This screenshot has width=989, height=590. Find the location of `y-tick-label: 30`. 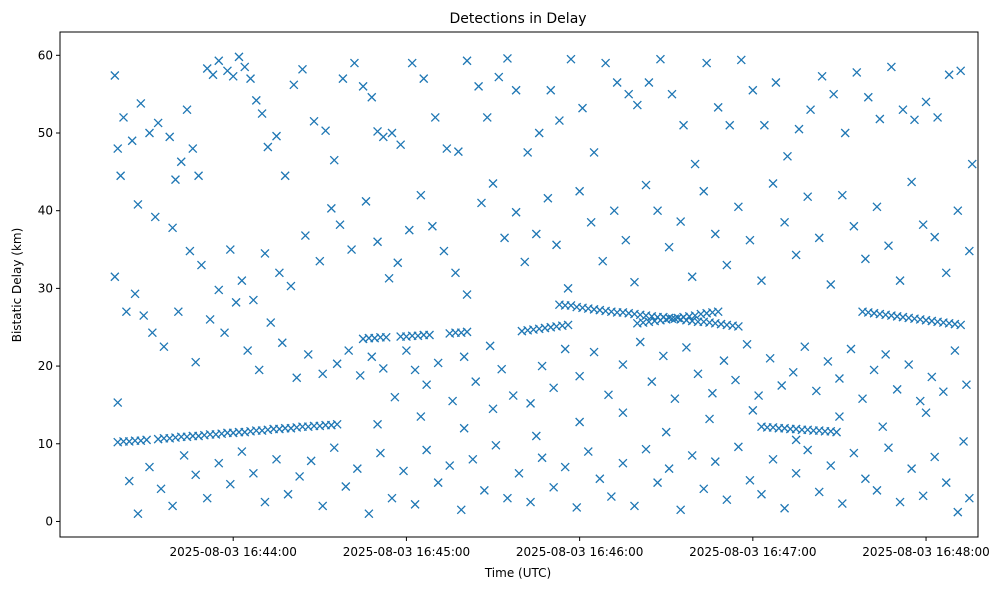

y-tick-label: 30 is located at coordinates (45, 288).